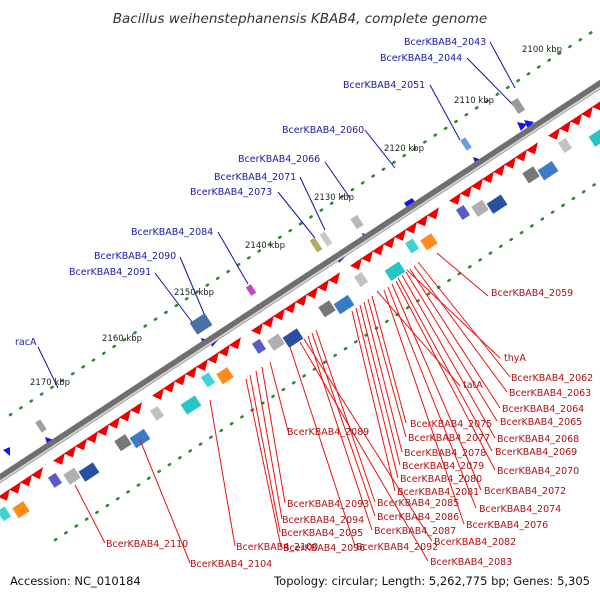 The height and width of the screenshot is (600, 600). Describe the element at coordinates (441, 479) in the screenshot. I see `label-2080: BcerKBAB4_2080` at that location.